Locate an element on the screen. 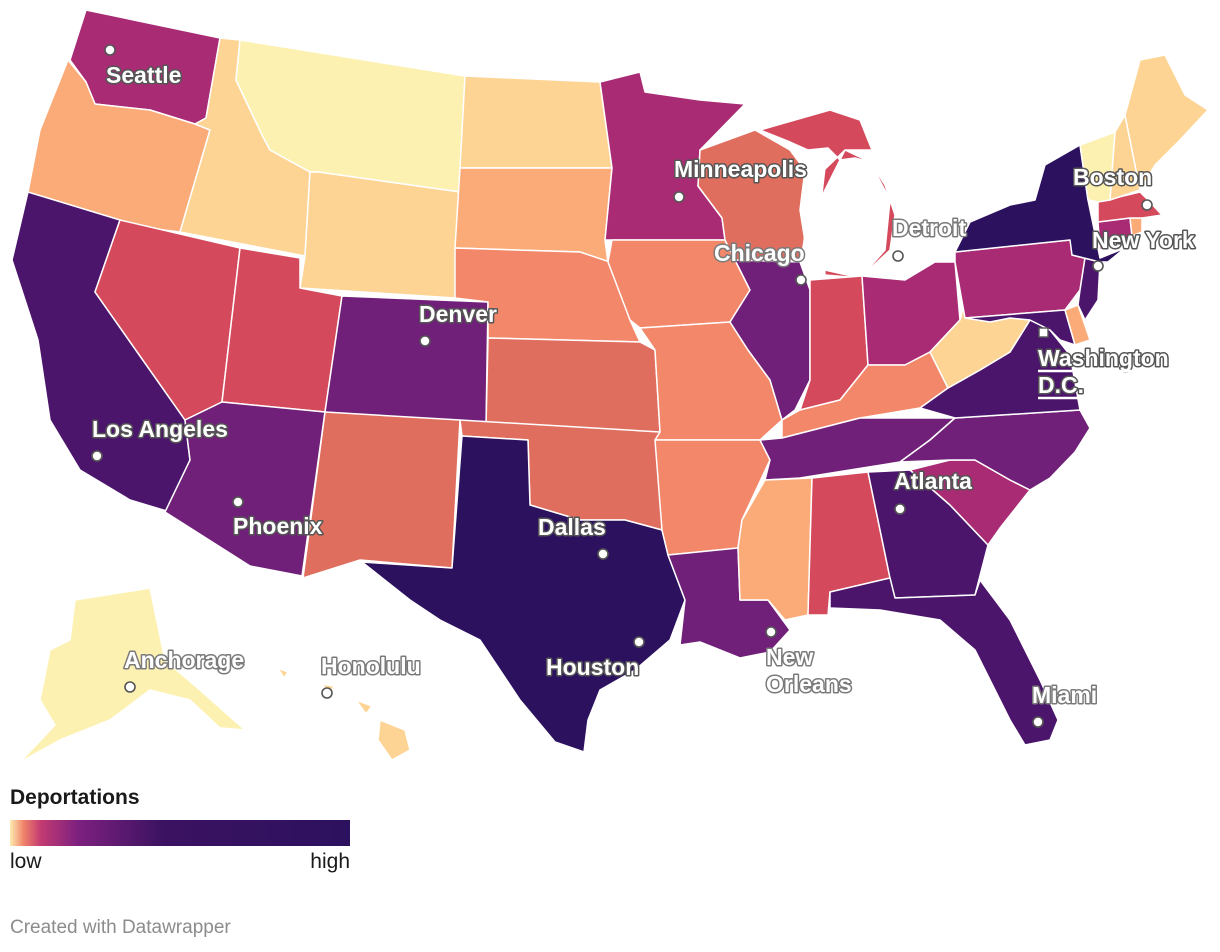  city-dot-houston is located at coordinates (639, 642).